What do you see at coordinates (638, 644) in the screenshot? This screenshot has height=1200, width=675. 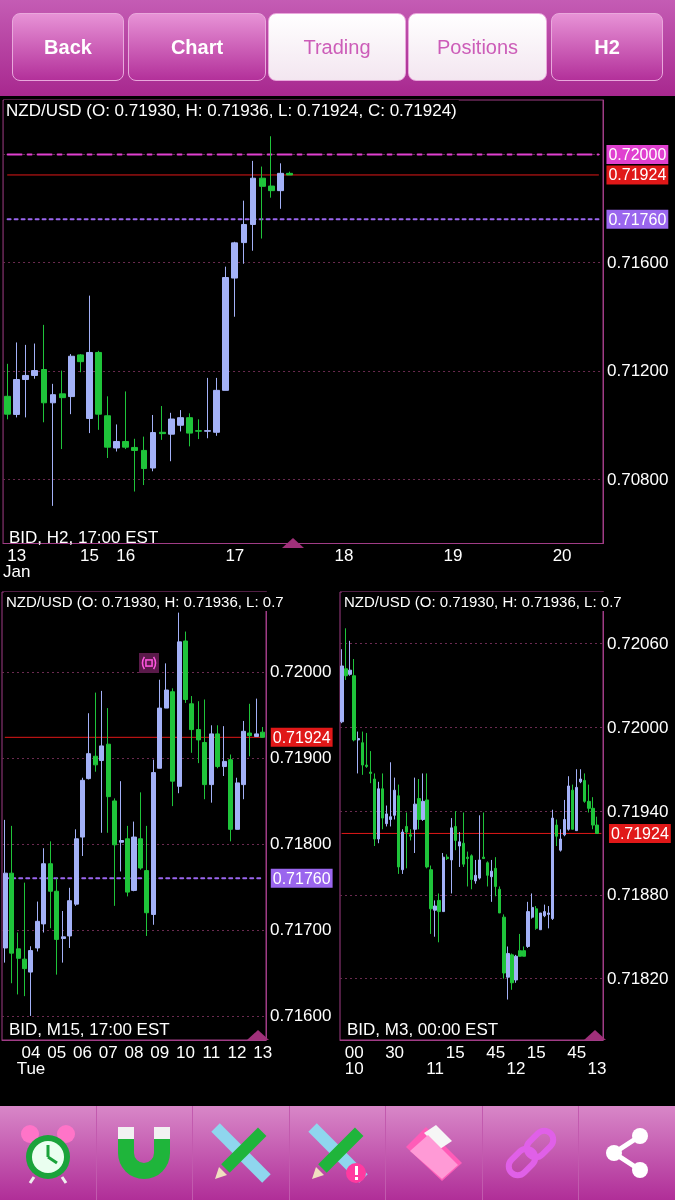 I see `y-tick-label: 0.72060` at bounding box center [638, 644].